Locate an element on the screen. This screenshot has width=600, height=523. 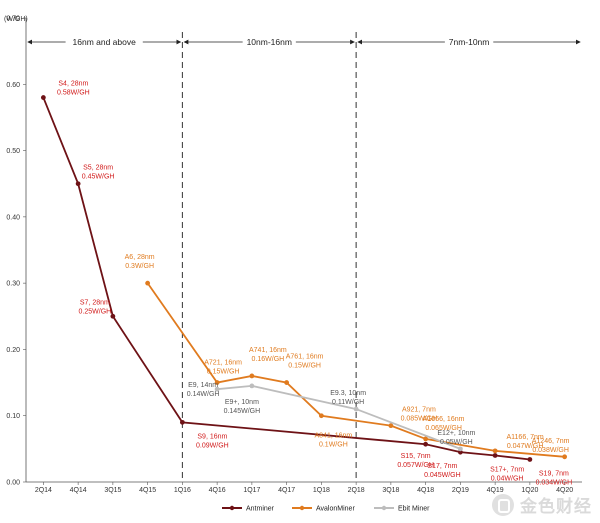
data-label-line: 0.58W/GH is located at coordinates (73, 93).